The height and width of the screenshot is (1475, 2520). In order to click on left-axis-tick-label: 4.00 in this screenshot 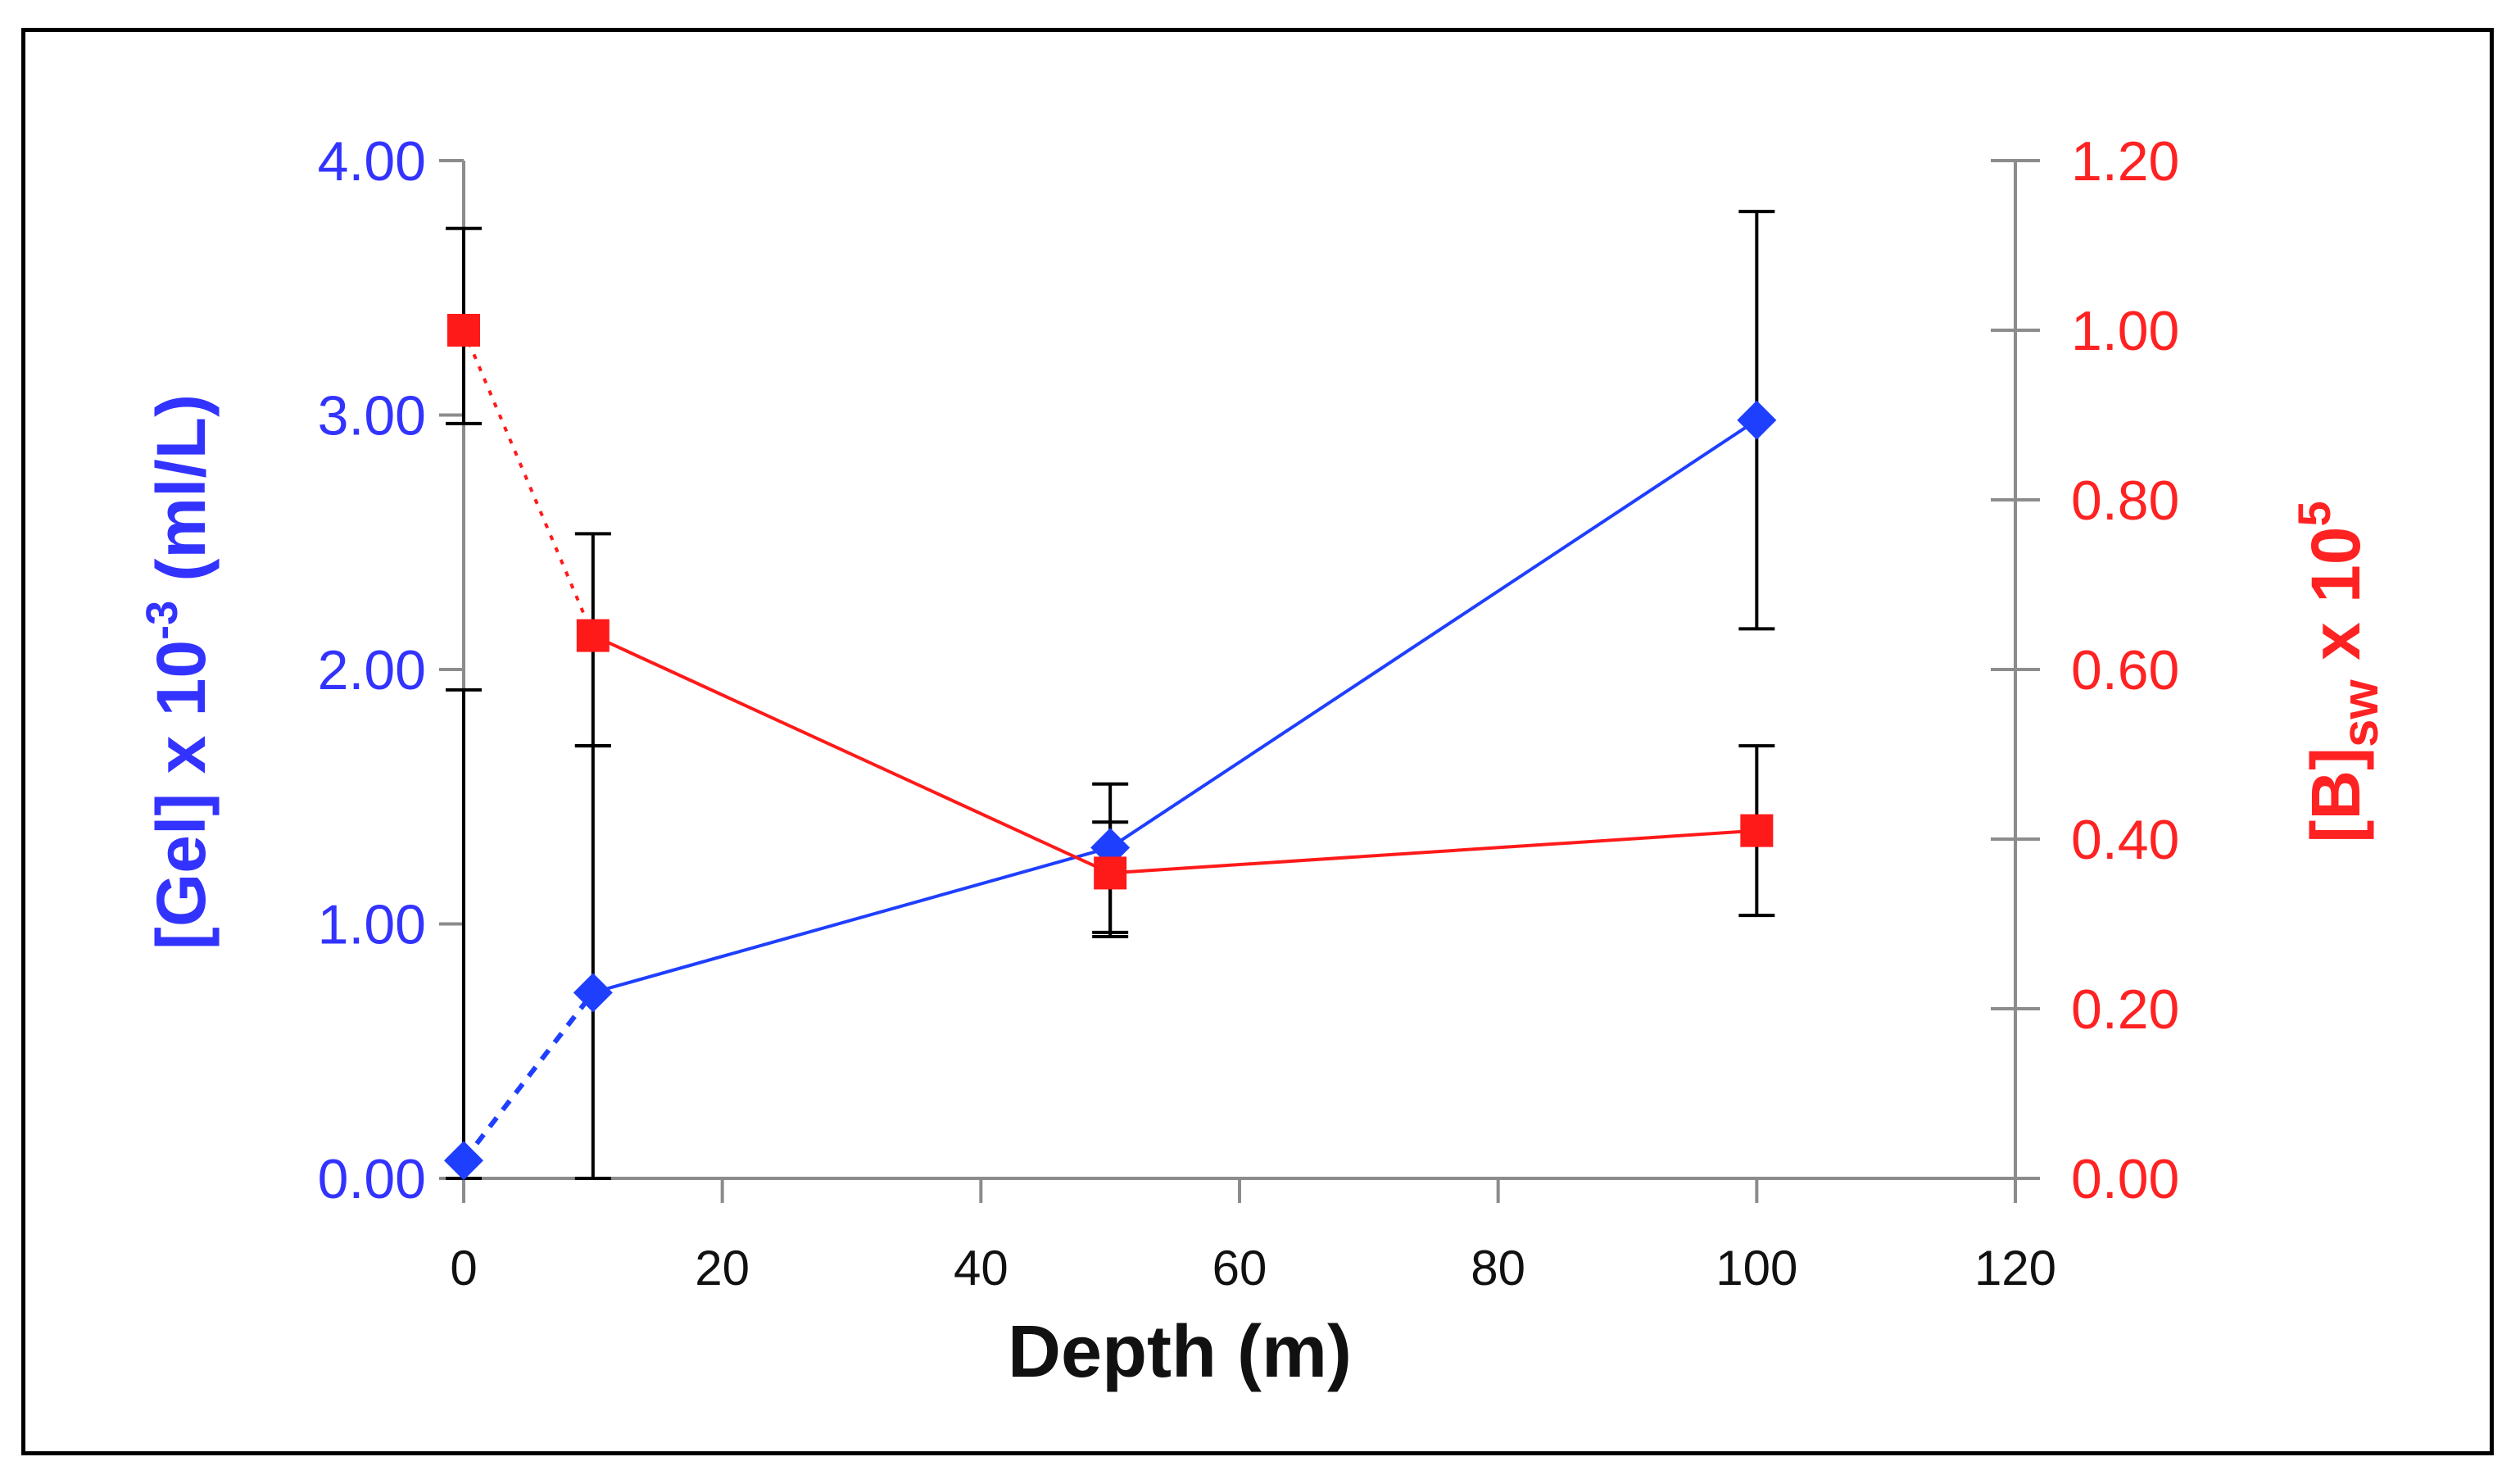, I will do `click(372, 162)`.